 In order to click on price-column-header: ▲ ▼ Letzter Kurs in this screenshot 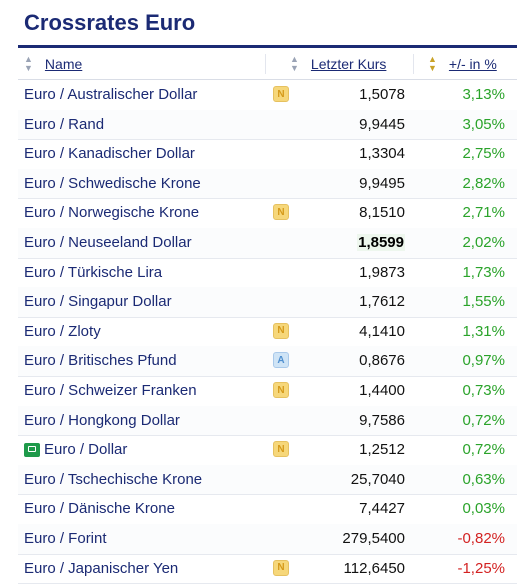, I will do `click(338, 64)`.